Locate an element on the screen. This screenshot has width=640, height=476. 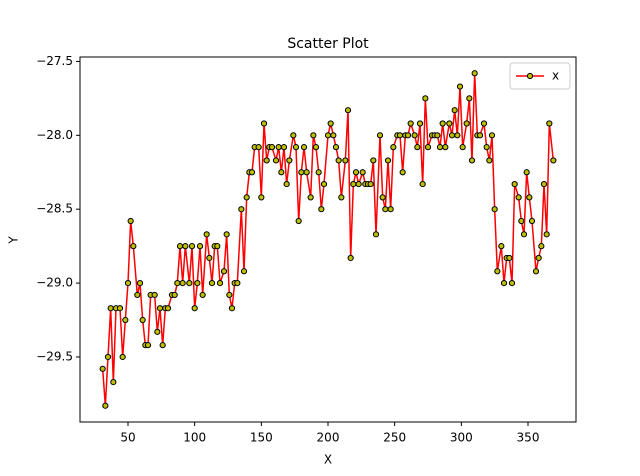
x-tick-label: 50 is located at coordinates (127, 438).